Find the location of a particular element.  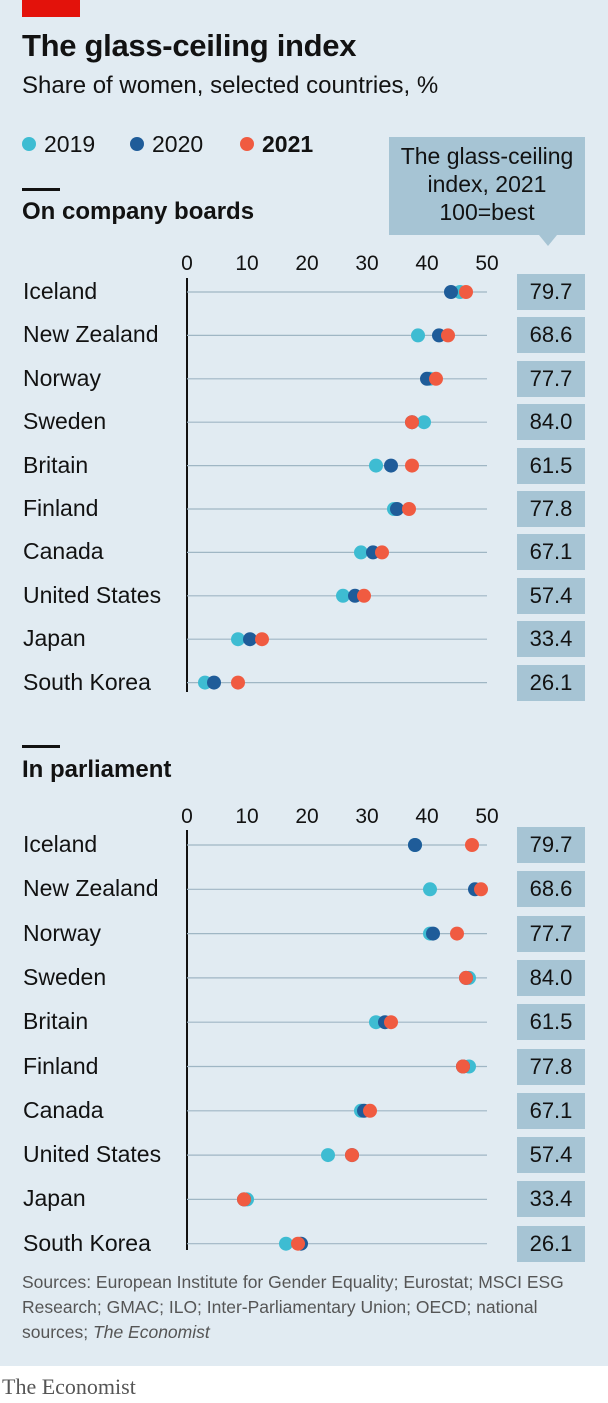

index-value-parliament-sweden: 84.0 is located at coordinates (551, 977).